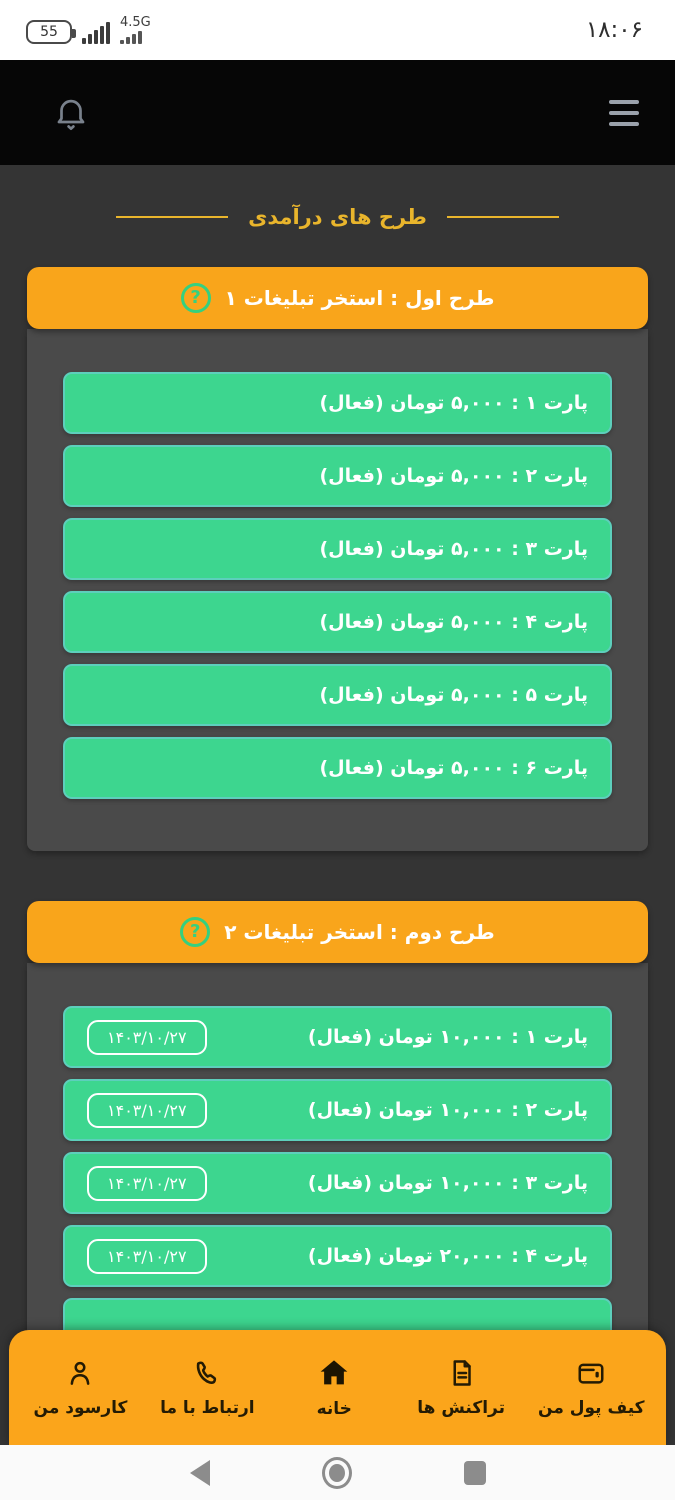 The width and height of the screenshot is (675, 1500). Describe the element at coordinates (461, 1407) in the screenshot. I see `nav-label: تراکنش ها` at that location.